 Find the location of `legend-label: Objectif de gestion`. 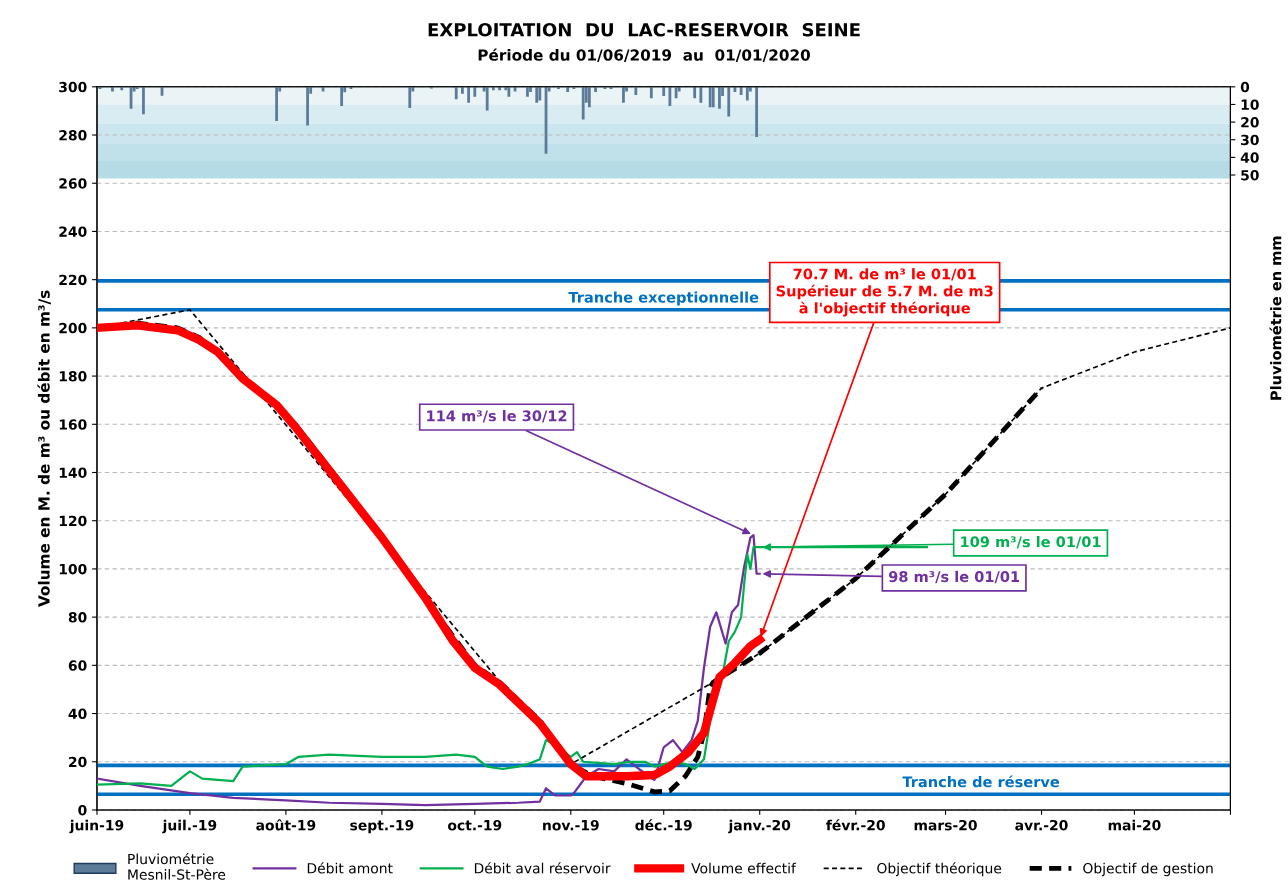

legend-label: Objectif de gestion is located at coordinates (1148, 869).